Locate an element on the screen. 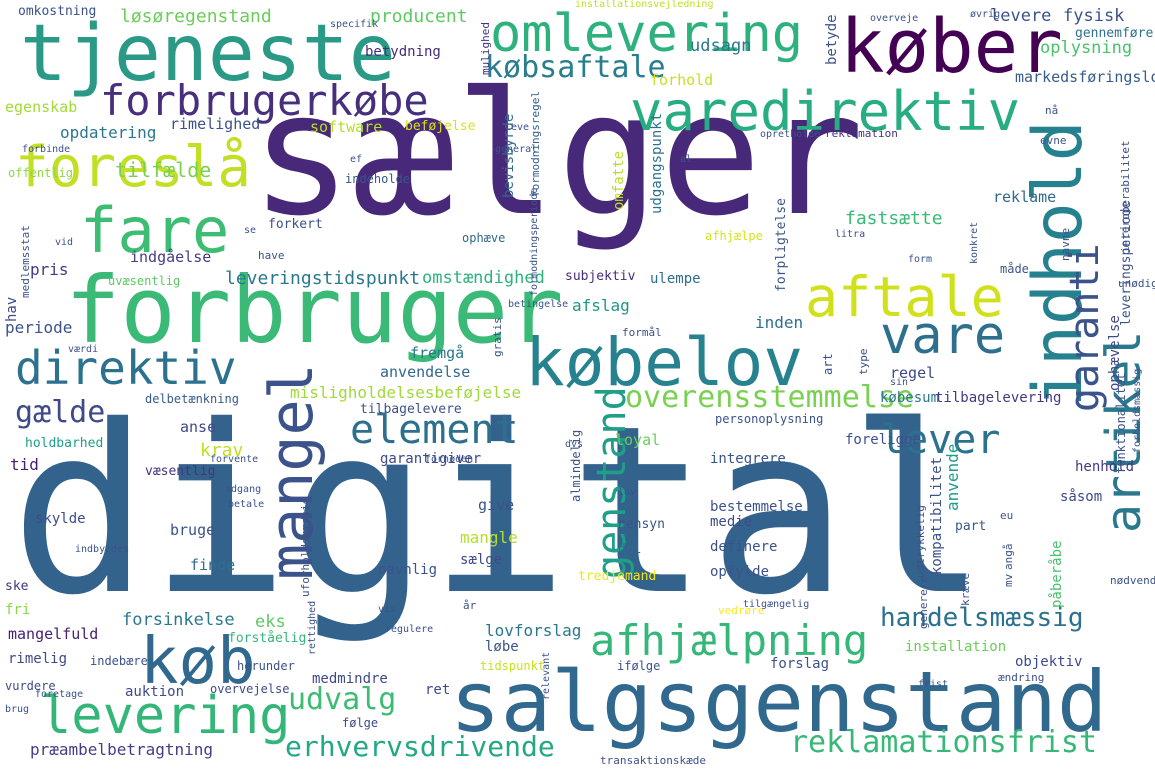 The height and width of the screenshot is (770, 1155). cloud-word: formodningsperiode is located at coordinates (534, 241).